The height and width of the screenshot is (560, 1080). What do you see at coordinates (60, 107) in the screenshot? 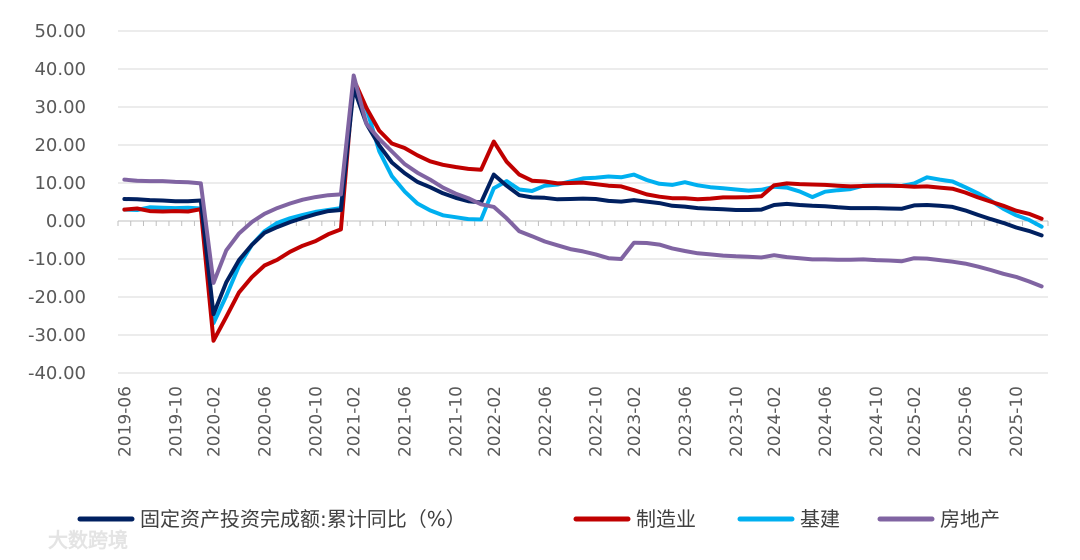
I see `y-tick-label: 30.00` at bounding box center [60, 107].